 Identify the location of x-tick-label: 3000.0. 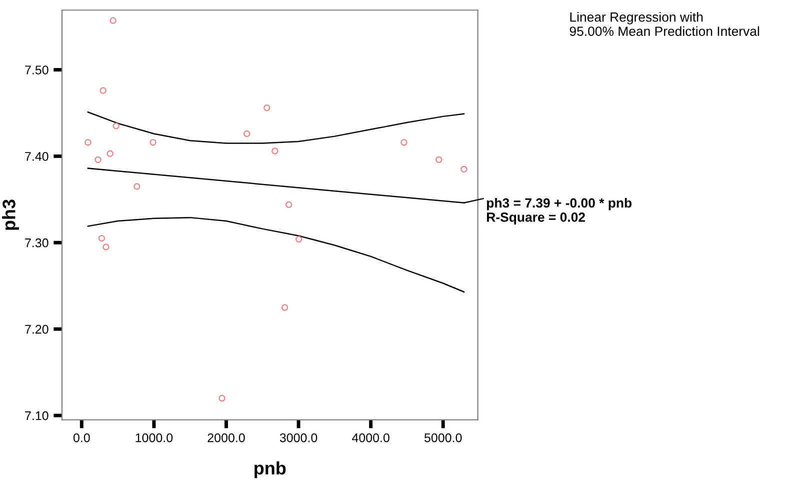
(299, 437).